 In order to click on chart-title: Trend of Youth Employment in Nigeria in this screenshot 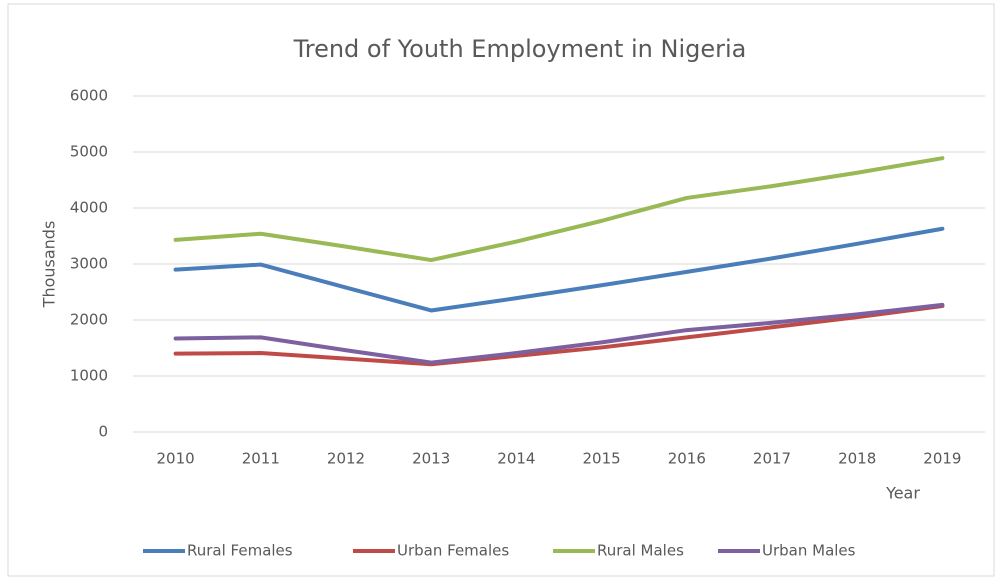, I will do `click(520, 49)`.